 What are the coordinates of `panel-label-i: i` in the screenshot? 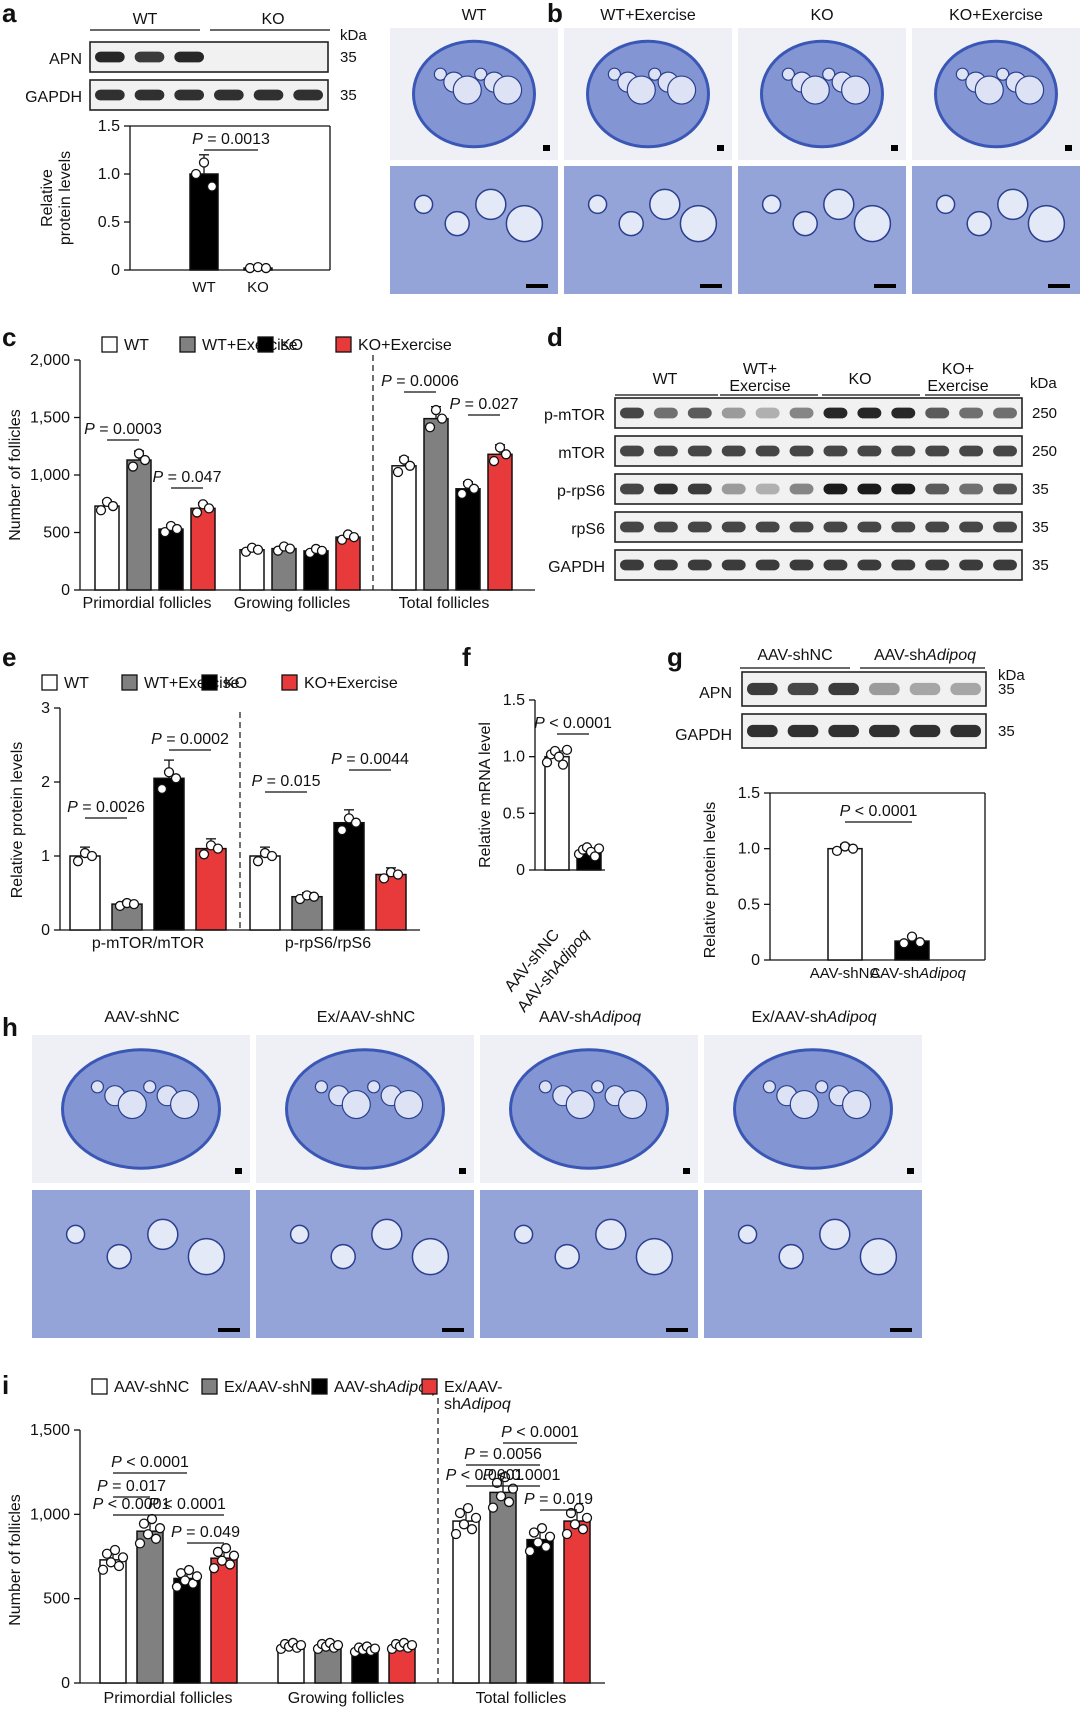 It's located at (5, 1385).